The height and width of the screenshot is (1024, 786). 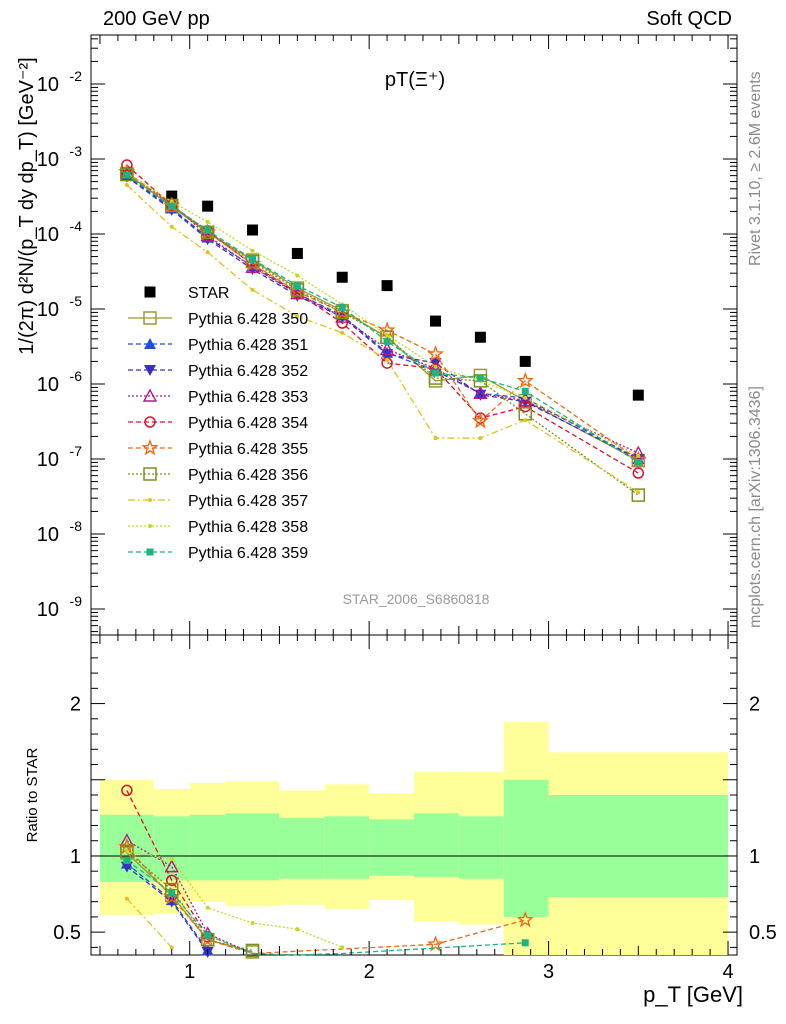 What do you see at coordinates (186, 293) in the screenshot?
I see `legend-entry: STAR` at bounding box center [186, 293].